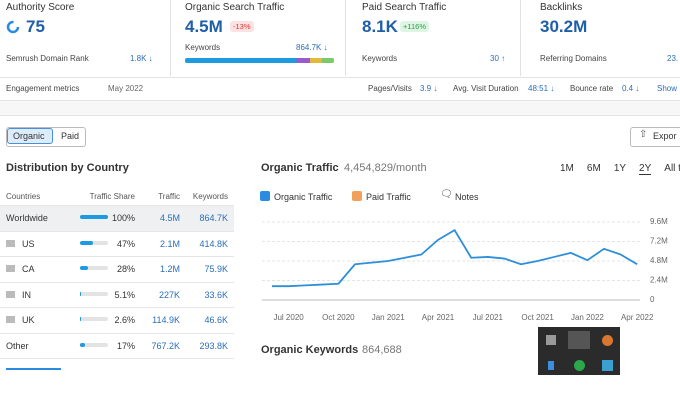  I want to click on column-header: Countries, so click(23, 196).